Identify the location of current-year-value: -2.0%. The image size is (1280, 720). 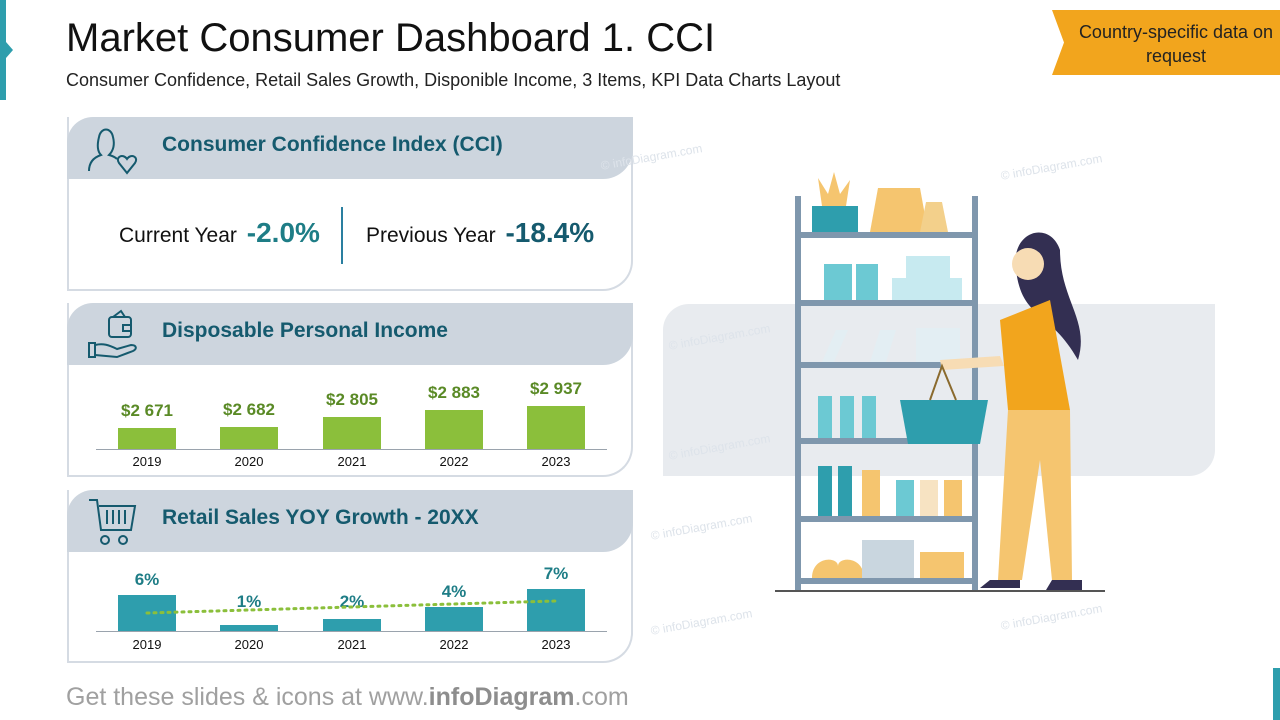
(283, 232).